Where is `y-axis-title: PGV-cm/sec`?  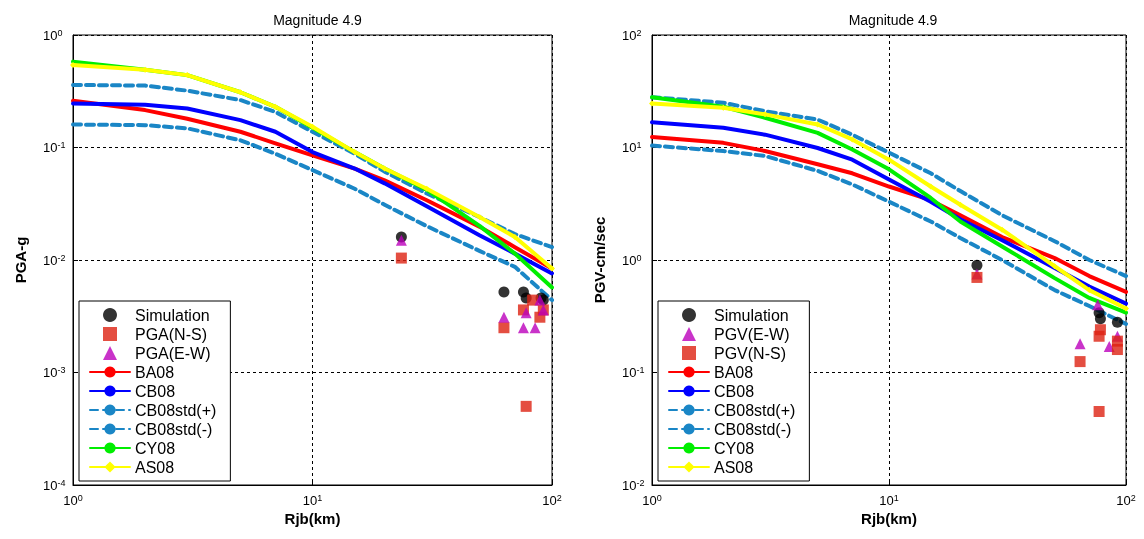
y-axis-title: PGV-cm/sec is located at coordinates (599, 260).